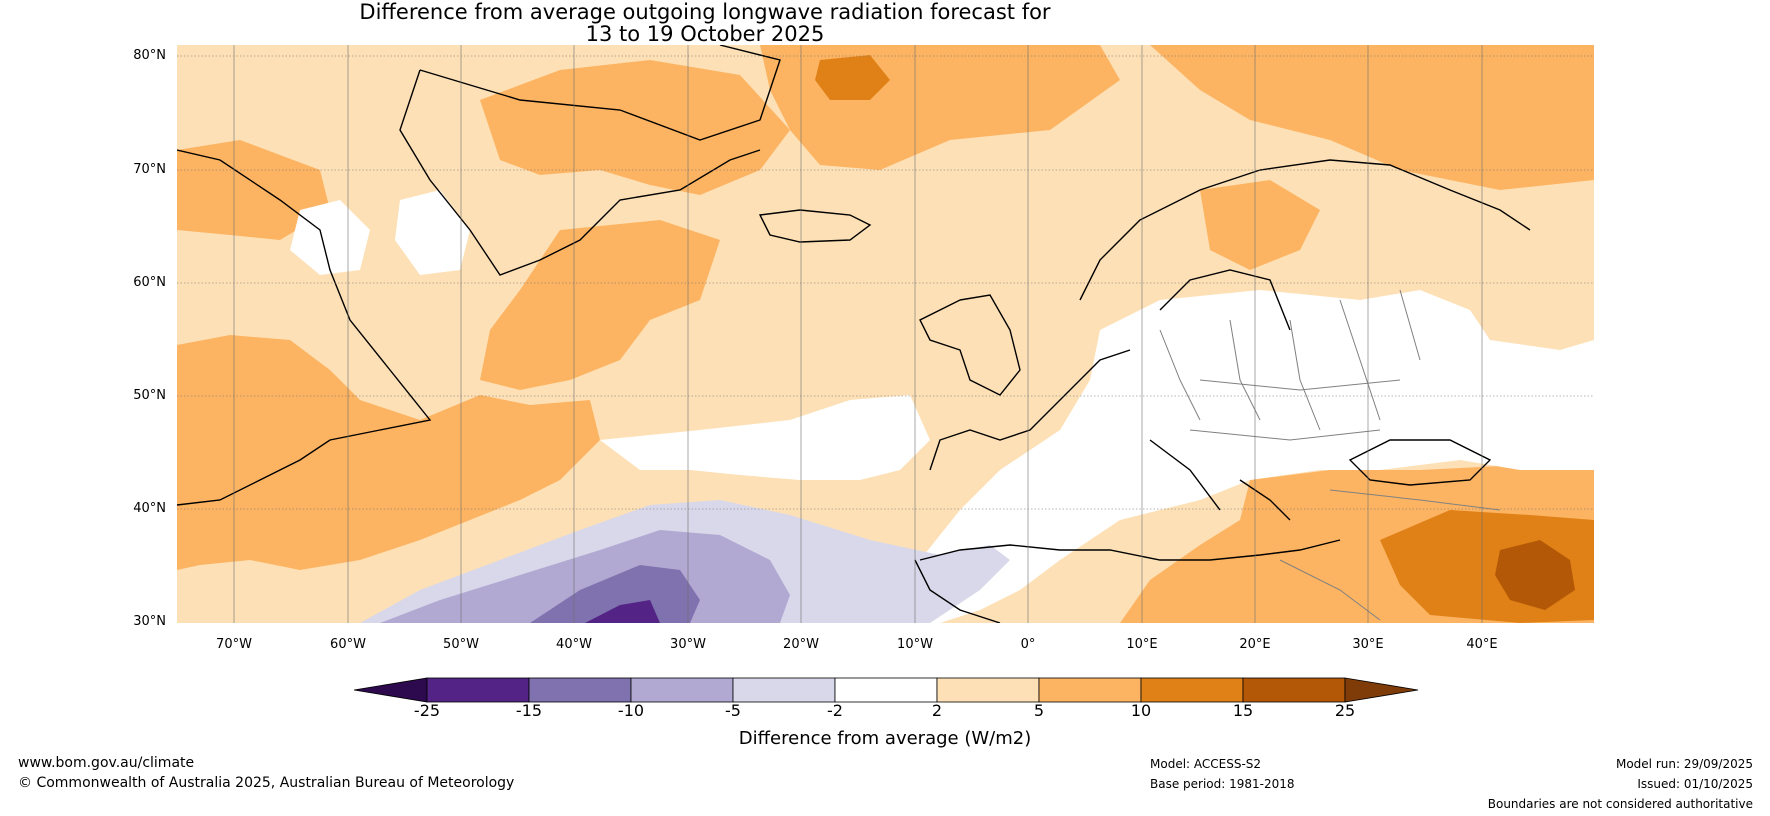 The image size is (1770, 816). What do you see at coordinates (733, 710) in the screenshot?
I see `colorbar-tick-minus-5: -5` at bounding box center [733, 710].